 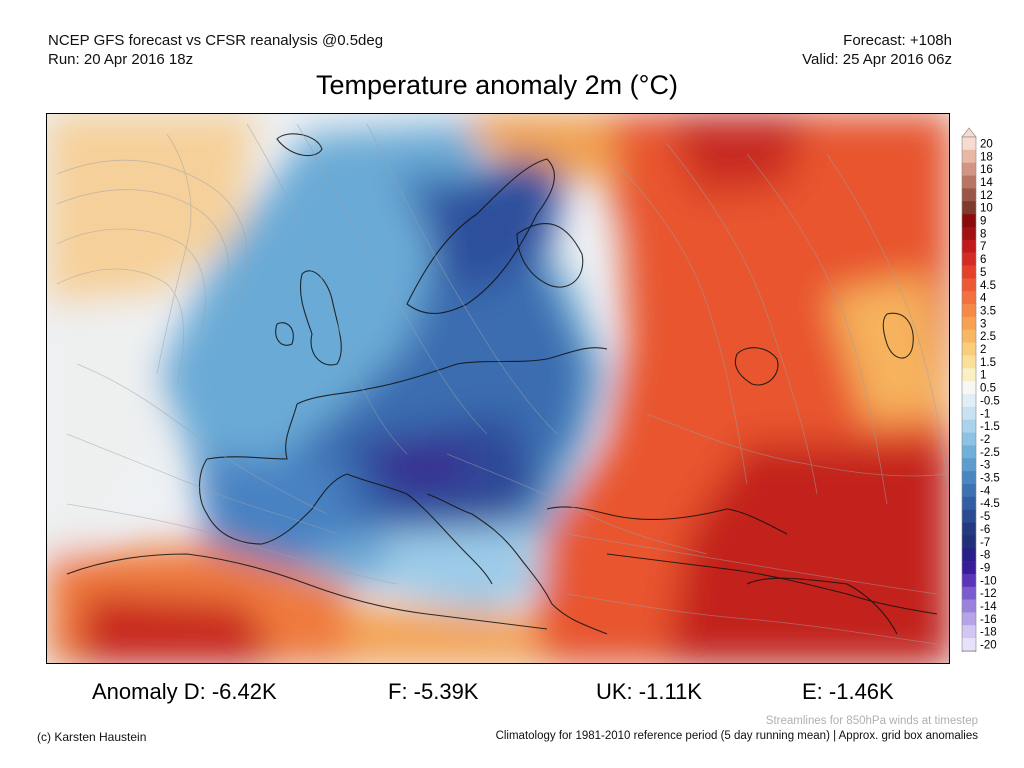 I want to click on colorbar-label: -8, so click(x=985, y=556).